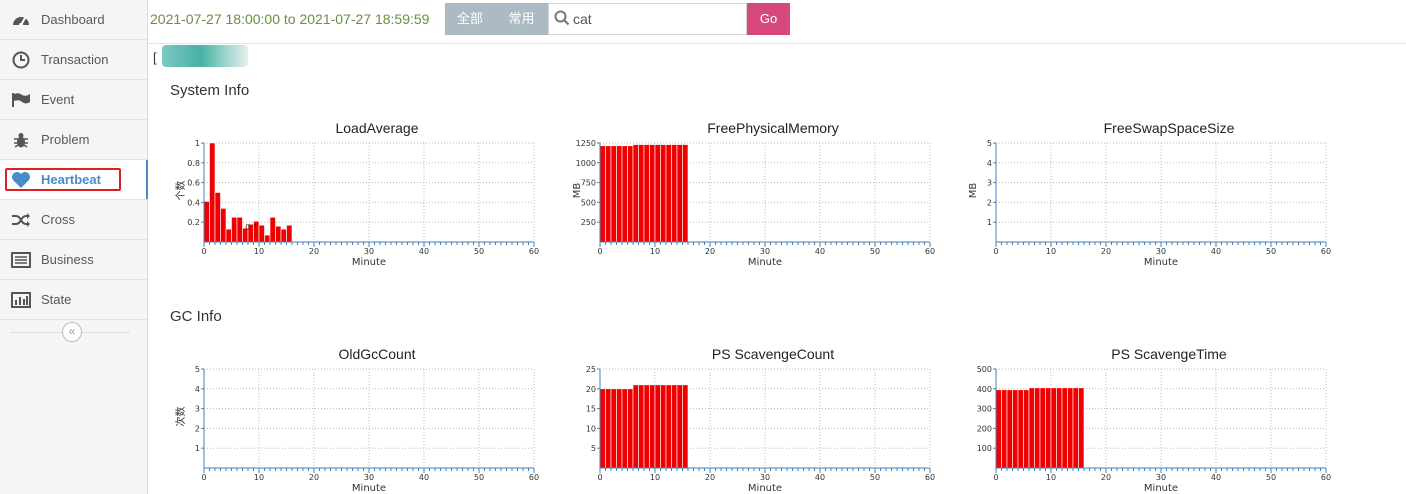 Image resolution: width=1406 pixels, height=494 pixels. What do you see at coordinates (773, 354) in the screenshot?
I see `chart-title: PS ScavengeCount` at bounding box center [773, 354].